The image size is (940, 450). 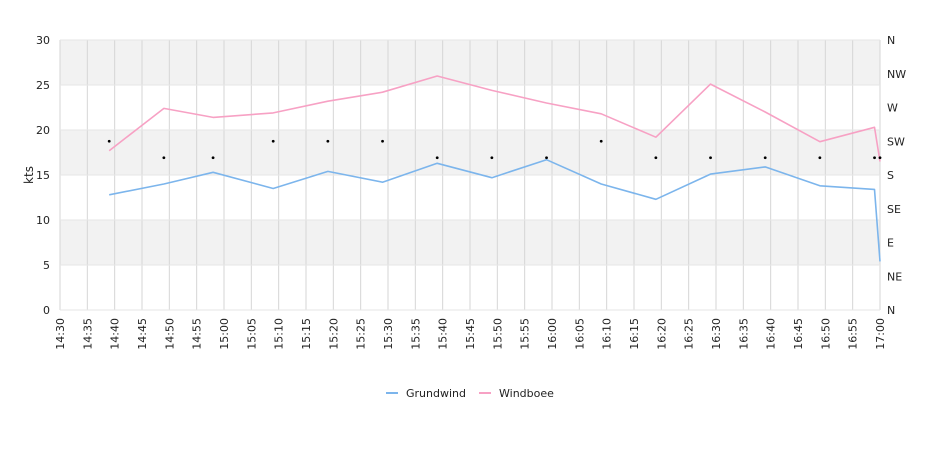 What do you see at coordinates (743, 334) in the screenshot?
I see `x-tick-label: 16:35` at bounding box center [743, 334].